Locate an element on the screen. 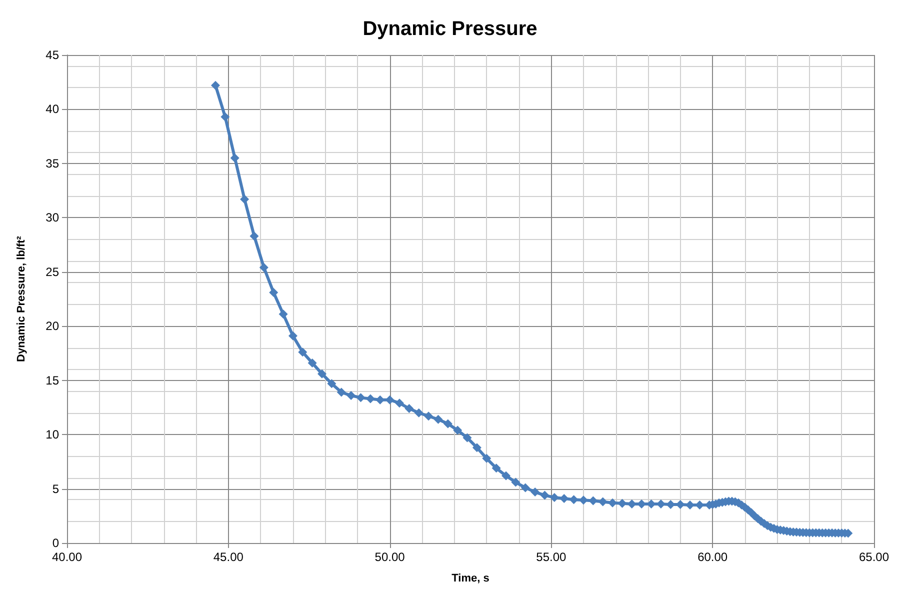  y-axis-title: Dynamic Pressure, lb/ft² is located at coordinates (22, 299).